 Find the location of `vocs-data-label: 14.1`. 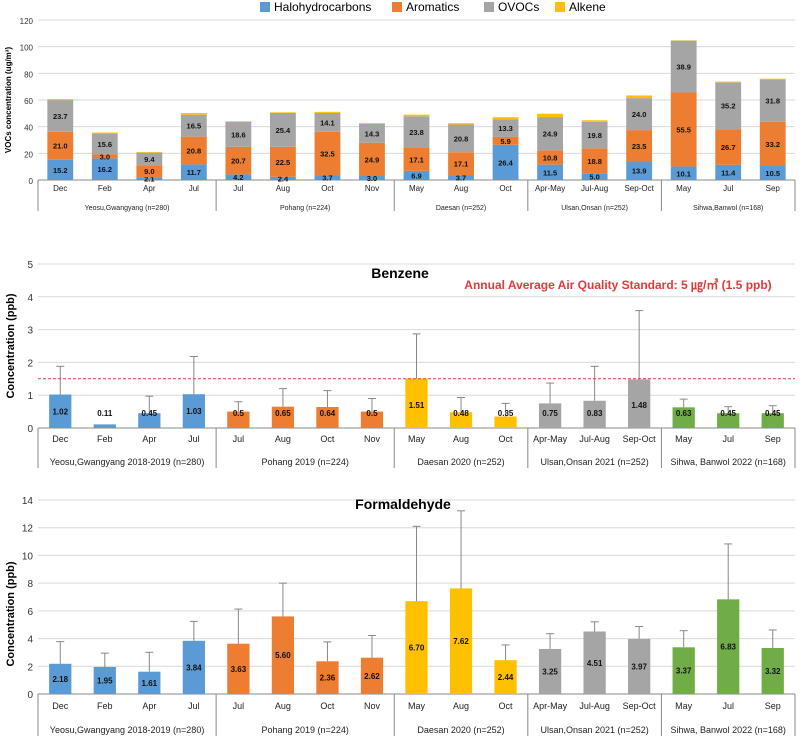

vocs-data-label: 14.1 is located at coordinates (327, 122).